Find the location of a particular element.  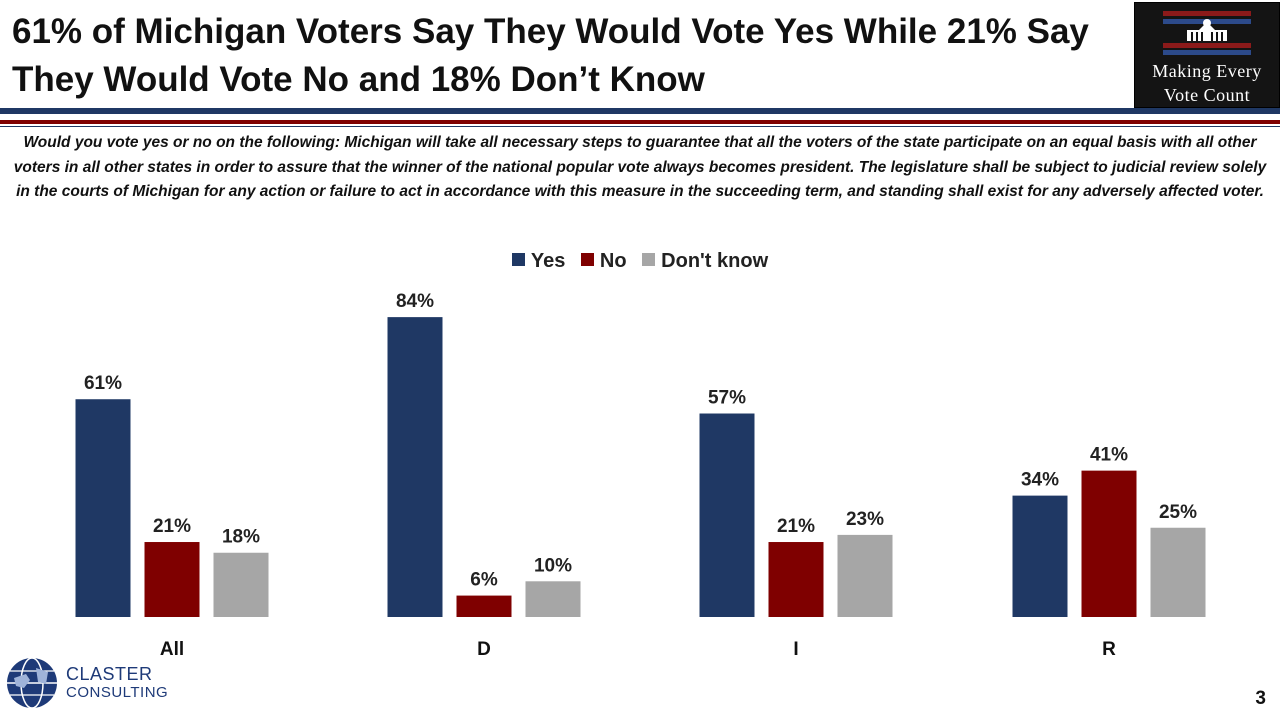

bar-don-t-know-i is located at coordinates (865, 575).